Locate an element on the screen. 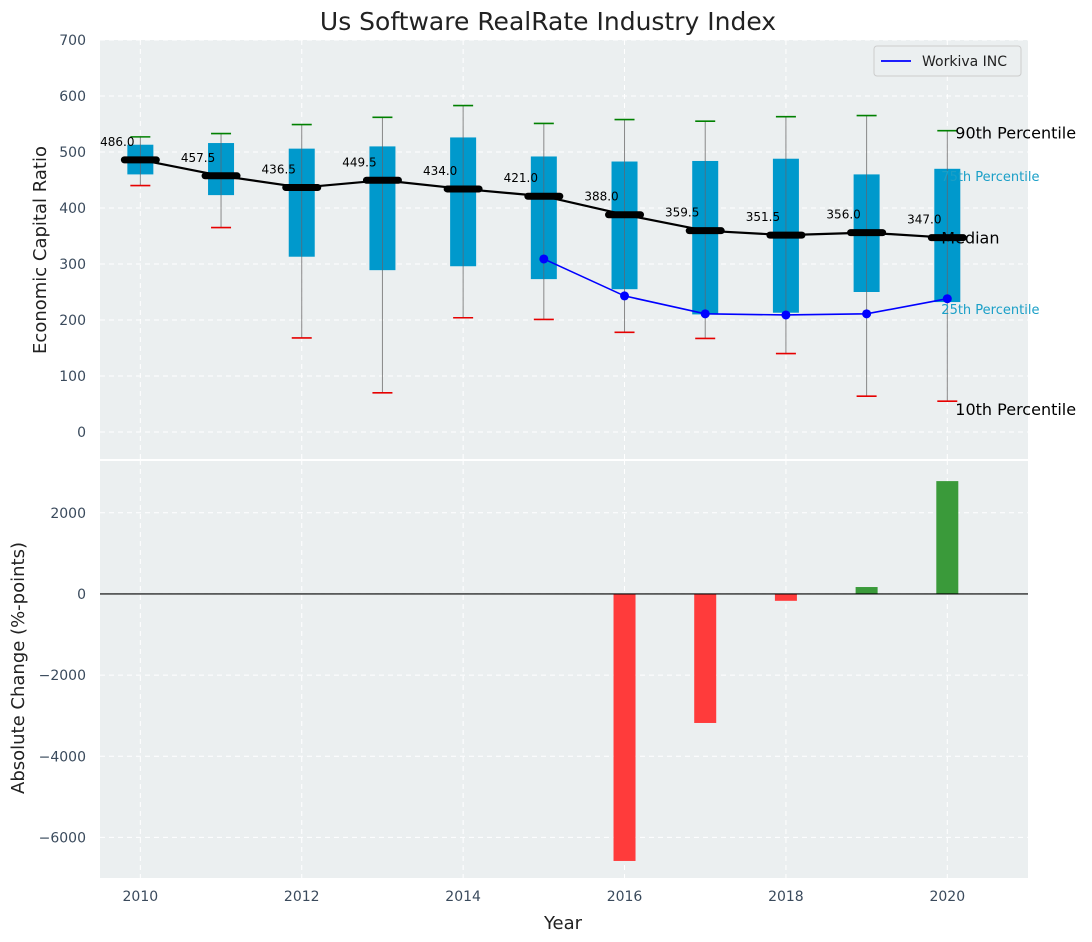  company-series is located at coordinates (745, 287).